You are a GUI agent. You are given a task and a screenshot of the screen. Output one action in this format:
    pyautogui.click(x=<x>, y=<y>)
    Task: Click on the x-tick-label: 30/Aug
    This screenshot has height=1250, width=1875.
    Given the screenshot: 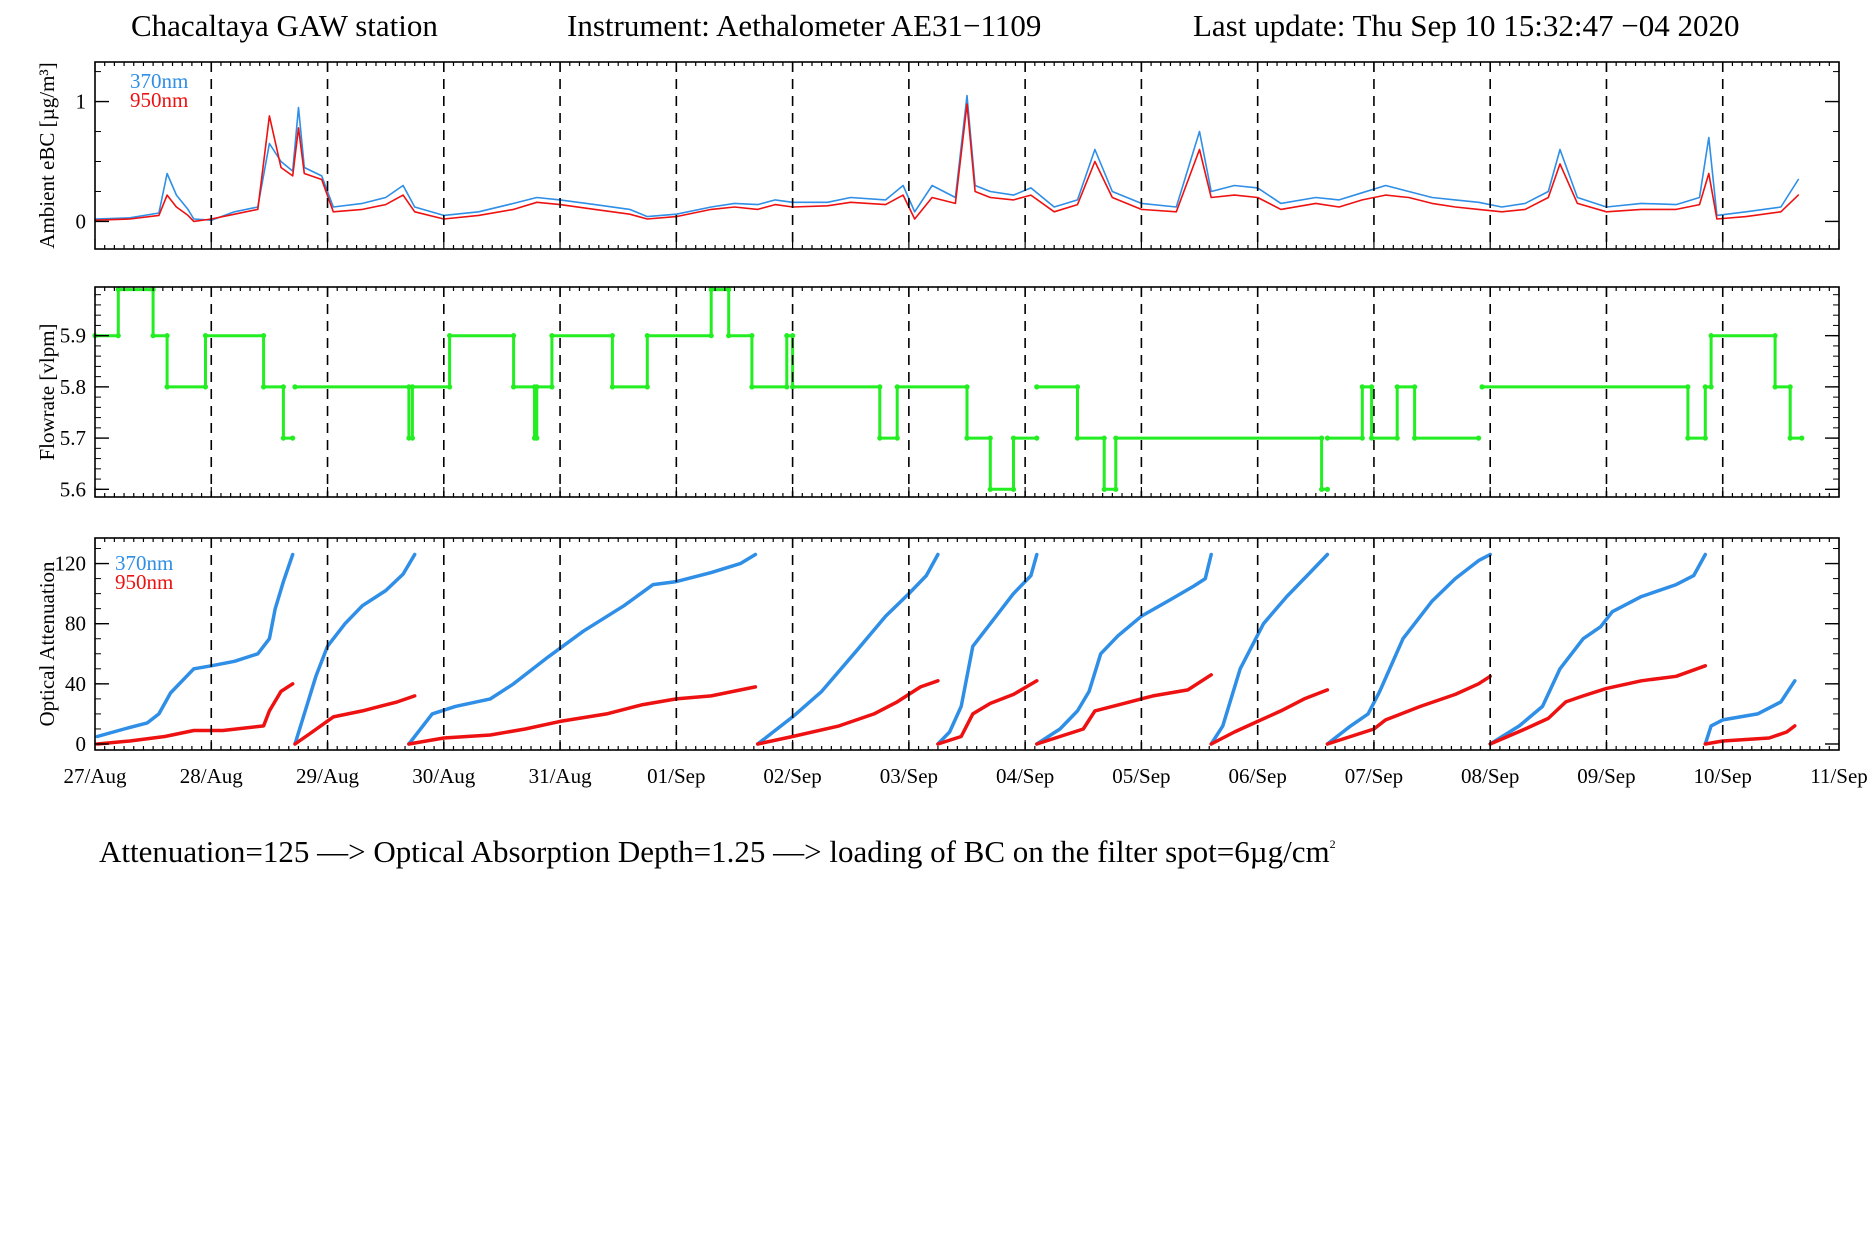 What is the action you would take?
    pyautogui.click(x=444, y=776)
    